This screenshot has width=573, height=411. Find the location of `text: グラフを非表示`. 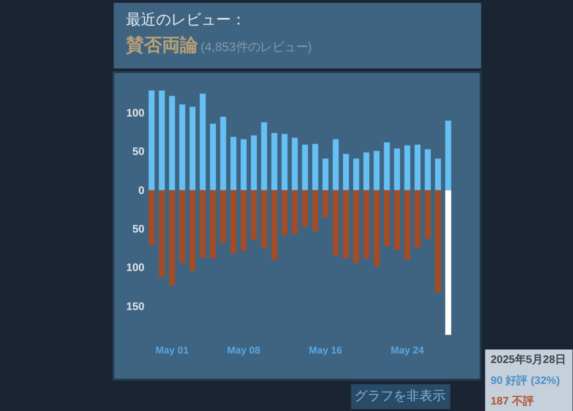

text: グラフを非表示 is located at coordinates (400, 396).